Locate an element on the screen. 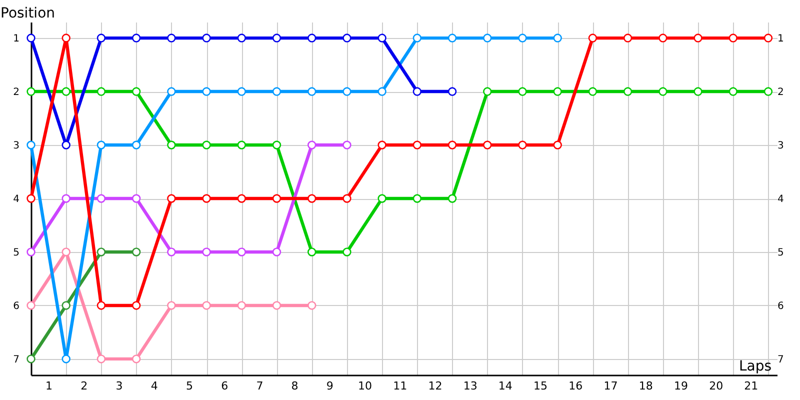 The image size is (800, 400). x-tick-label: 9 is located at coordinates (330, 386).